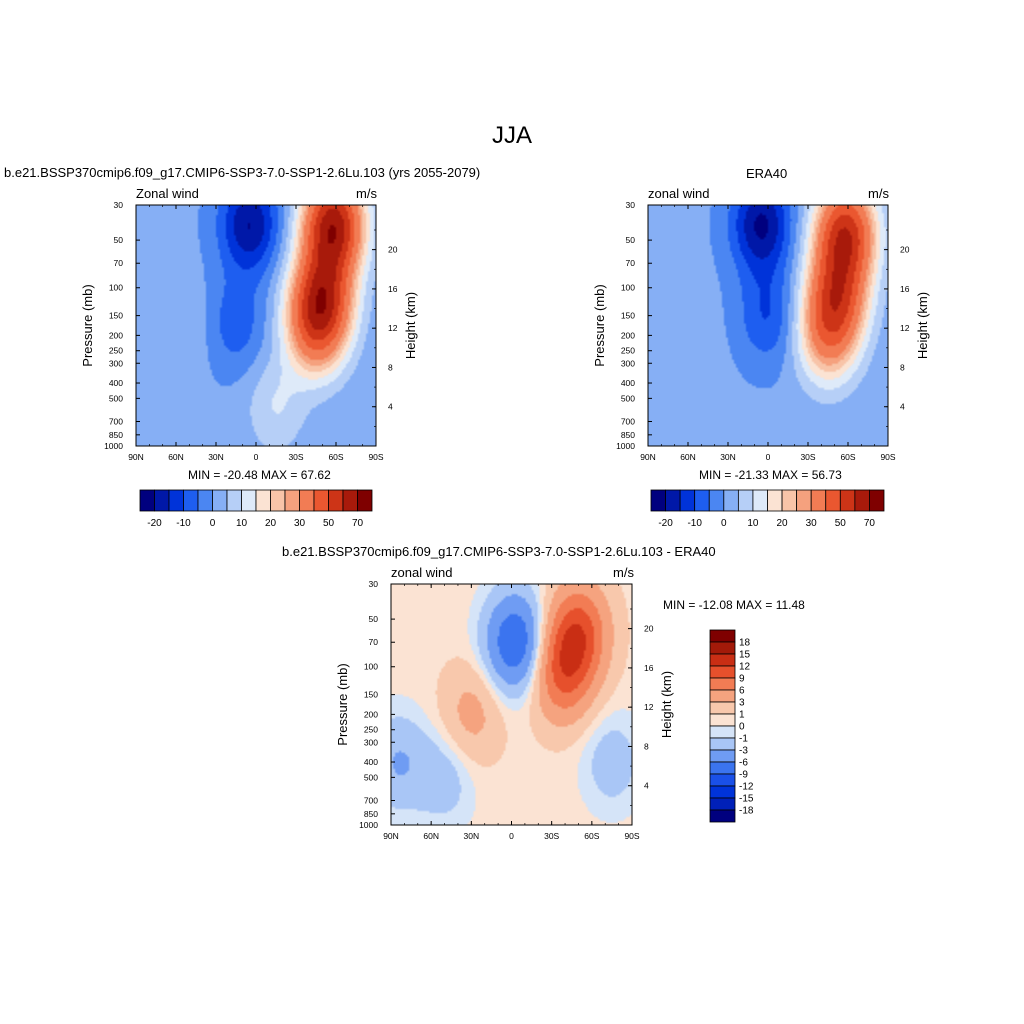  Describe the element at coordinates (259, 475) in the screenshot. I see `panel1-min-max: MIN = -20.48 MAX = 67.62` at that location.